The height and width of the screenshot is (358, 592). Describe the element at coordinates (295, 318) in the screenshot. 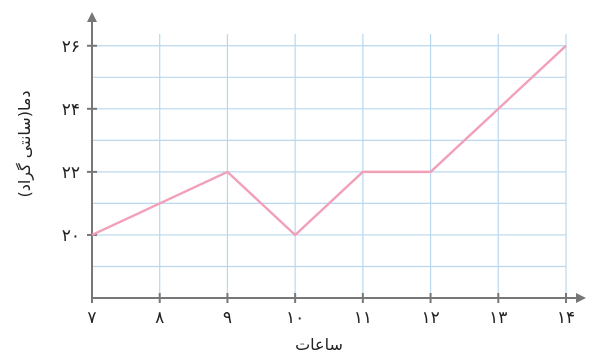

I see `x-tick-label: ۱۰` at that location.